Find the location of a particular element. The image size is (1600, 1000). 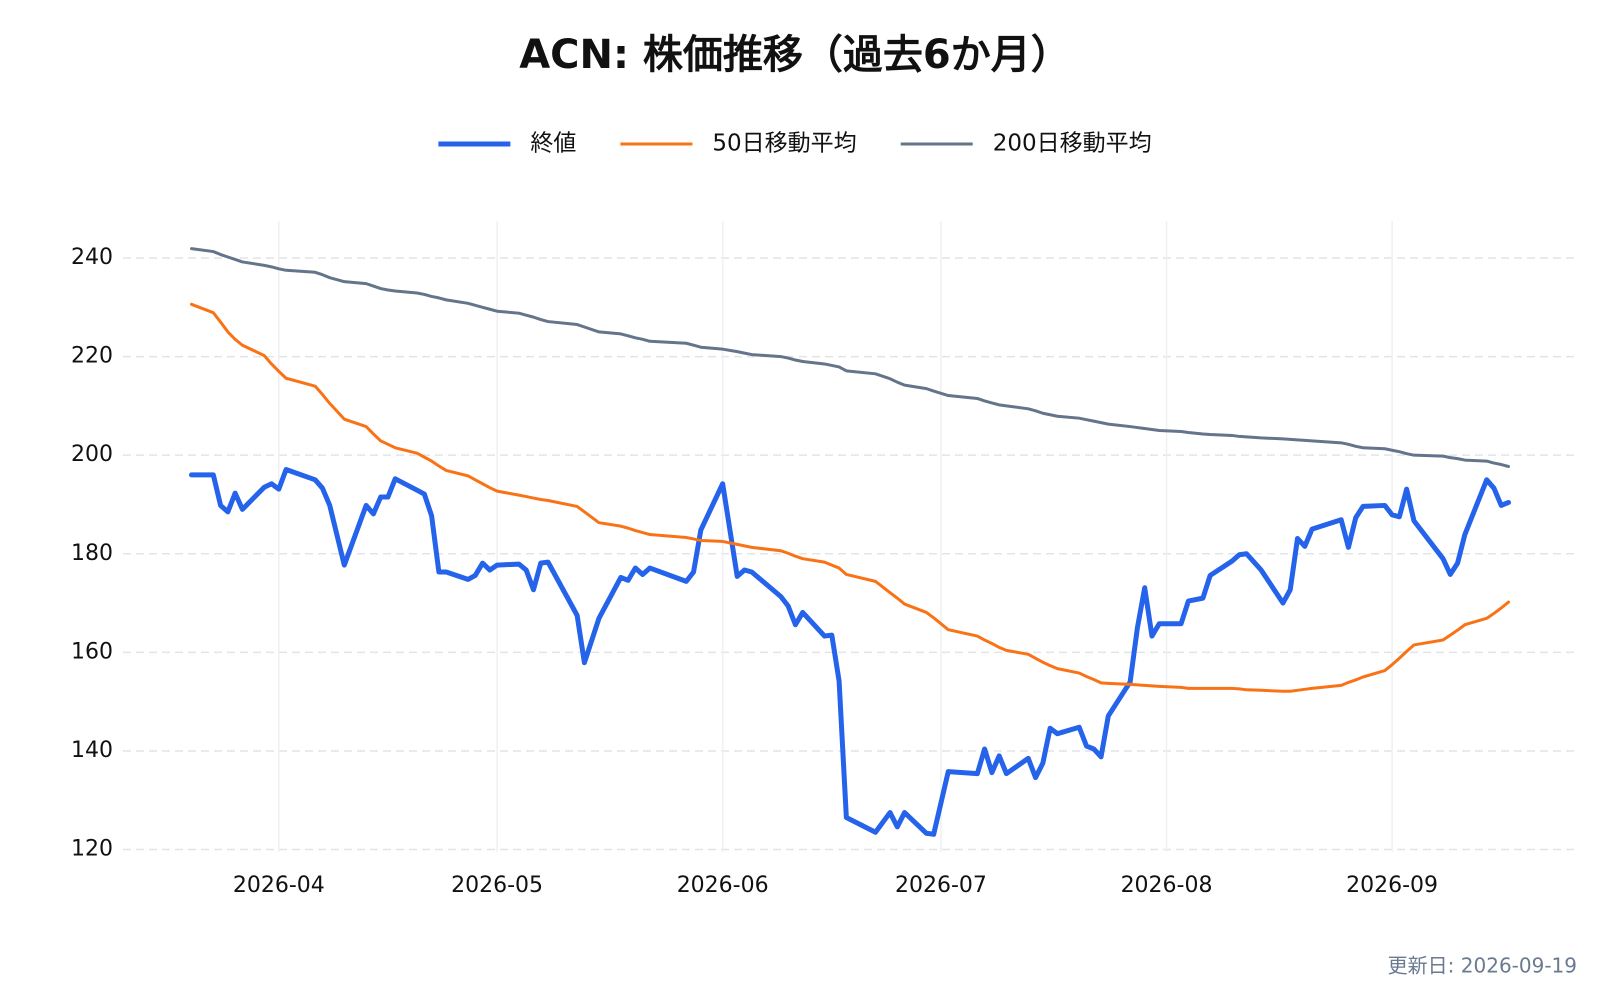

x-tick-label: 2026-07 is located at coordinates (941, 885).